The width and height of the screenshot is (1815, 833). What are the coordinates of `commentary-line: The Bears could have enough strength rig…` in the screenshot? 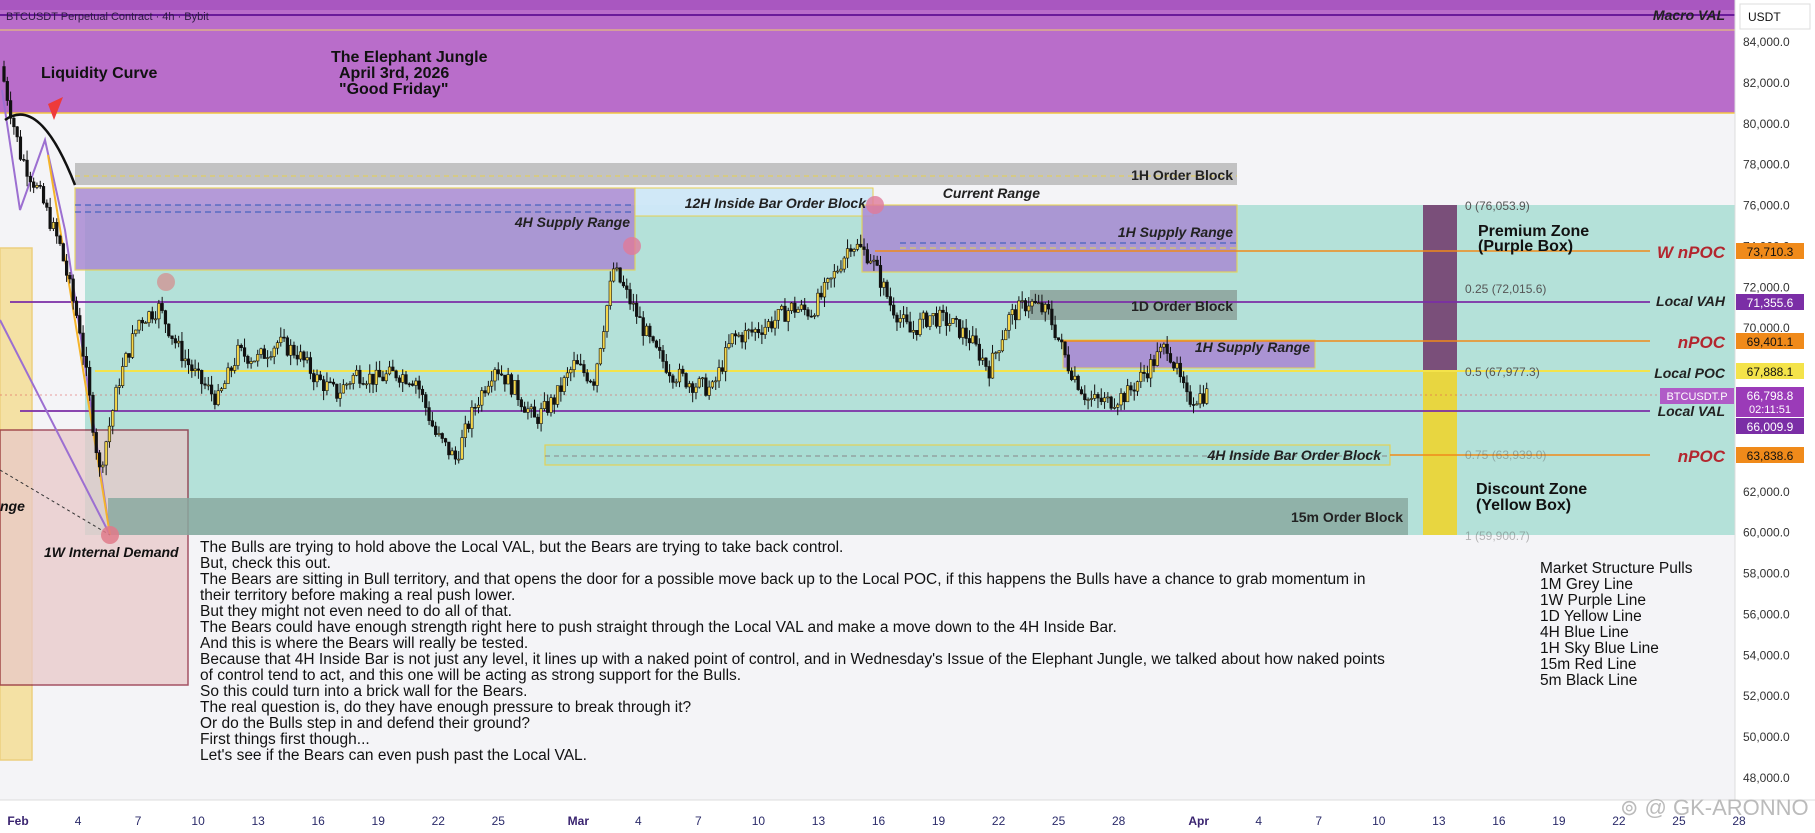 It's located at (658, 627).